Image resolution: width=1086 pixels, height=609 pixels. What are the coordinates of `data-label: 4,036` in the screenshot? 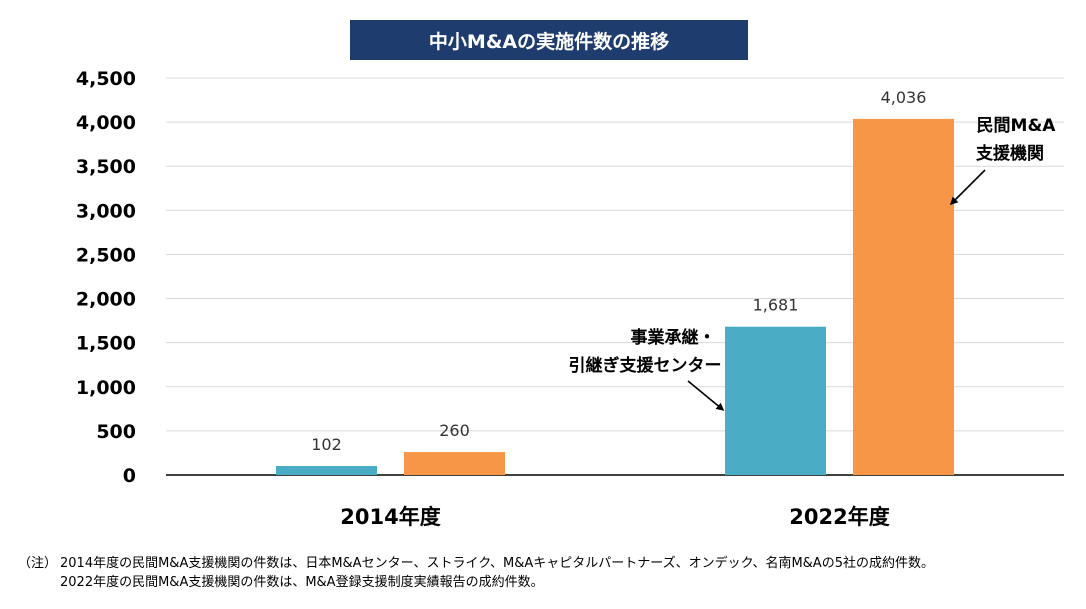 It's located at (904, 97).